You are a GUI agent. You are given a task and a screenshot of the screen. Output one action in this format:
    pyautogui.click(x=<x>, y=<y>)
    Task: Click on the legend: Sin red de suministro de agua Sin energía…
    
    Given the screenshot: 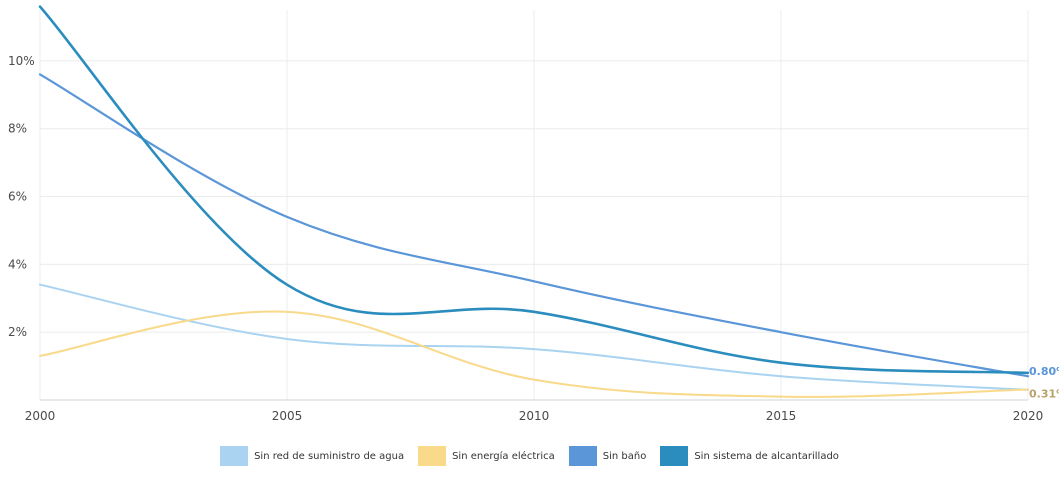 What is the action you would take?
    pyautogui.click(x=529, y=456)
    